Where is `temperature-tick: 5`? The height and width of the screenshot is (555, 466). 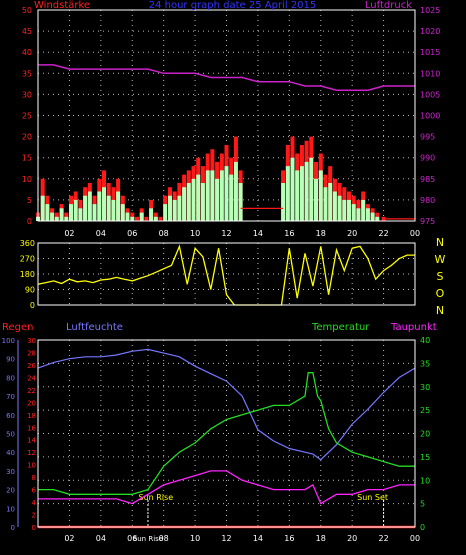
temperature-tick: 5 is located at coordinates (422, 504).